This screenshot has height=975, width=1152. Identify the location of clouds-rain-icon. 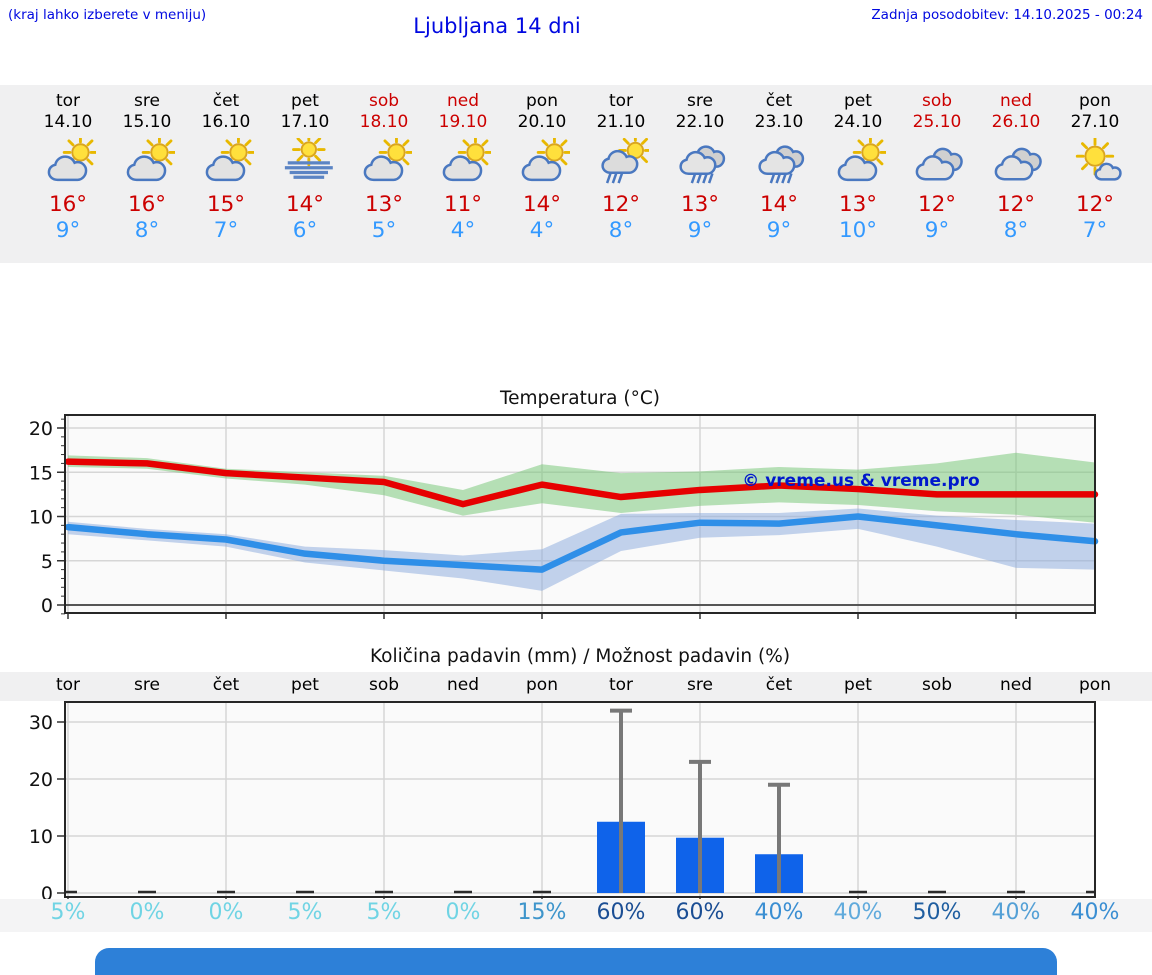
(700, 161).